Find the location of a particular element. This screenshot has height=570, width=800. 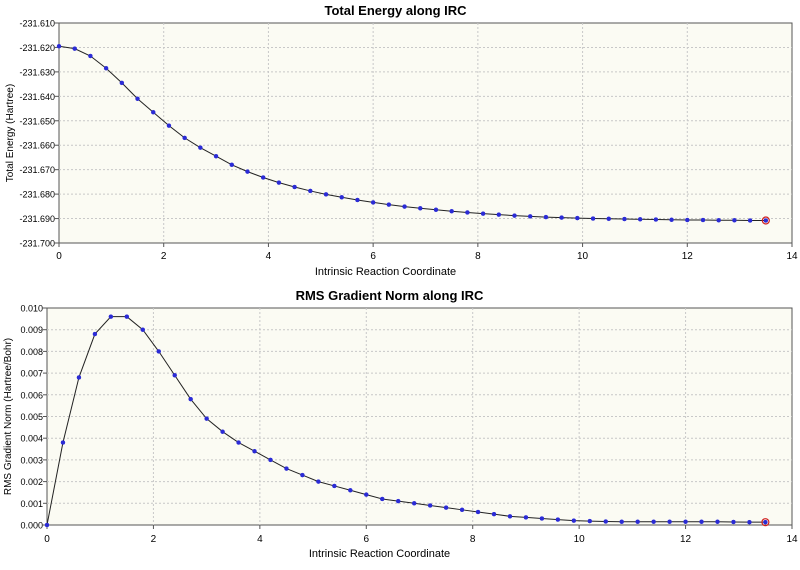

y-tick-label: 0.007 is located at coordinates (31, 374).